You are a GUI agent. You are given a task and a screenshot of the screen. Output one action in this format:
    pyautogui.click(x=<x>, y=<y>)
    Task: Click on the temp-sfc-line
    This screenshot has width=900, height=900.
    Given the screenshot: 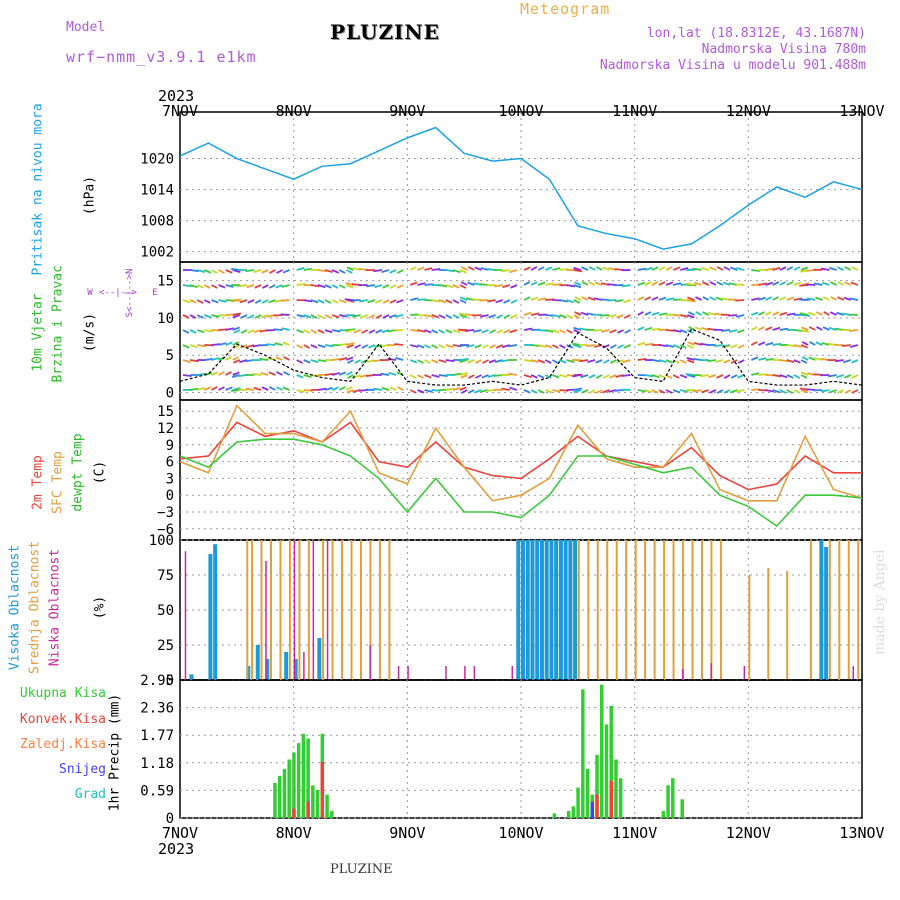 What is the action you would take?
    pyautogui.click(x=521, y=453)
    